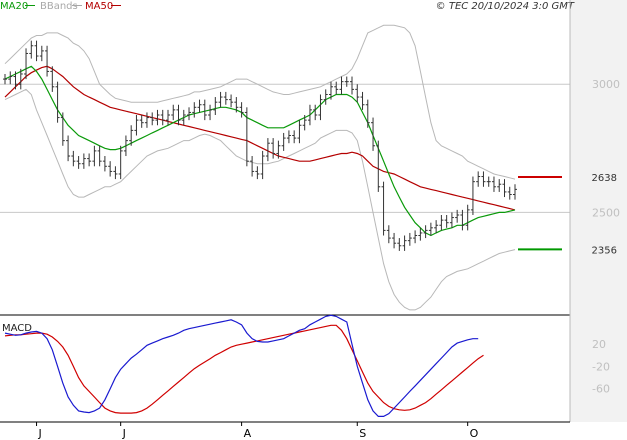 The image size is (627, 440). What do you see at coordinates (77, 5) in the screenshot?
I see `legend-swatch-bbands` at bounding box center [77, 5].